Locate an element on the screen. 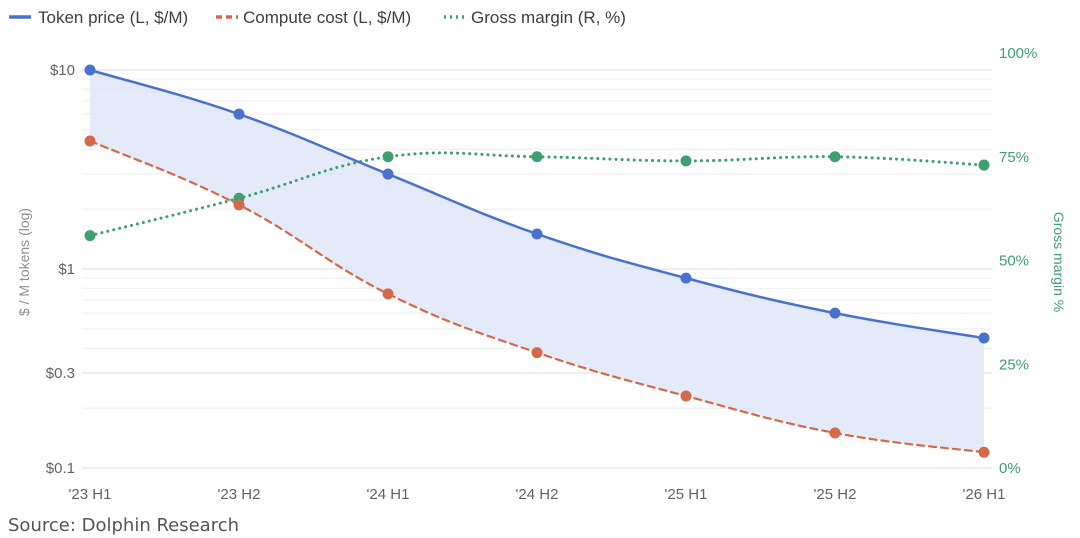 The width and height of the screenshot is (1080, 538). left-axis-label: $ / M tokens (log) is located at coordinates (24, 262).